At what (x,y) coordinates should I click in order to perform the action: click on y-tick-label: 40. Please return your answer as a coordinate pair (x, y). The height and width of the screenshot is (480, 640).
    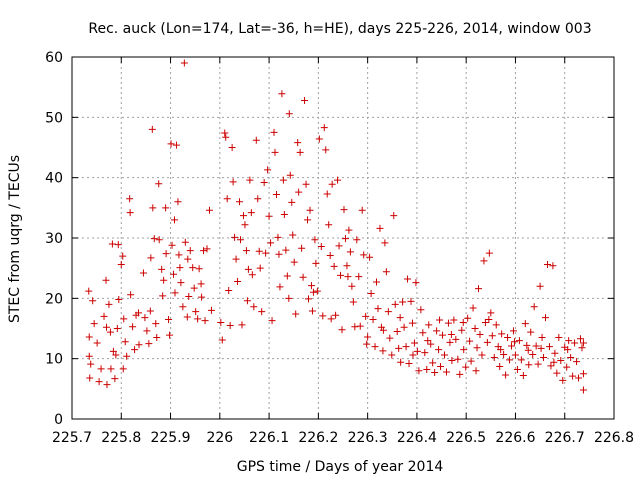
    Looking at the image, I should click on (54, 179).